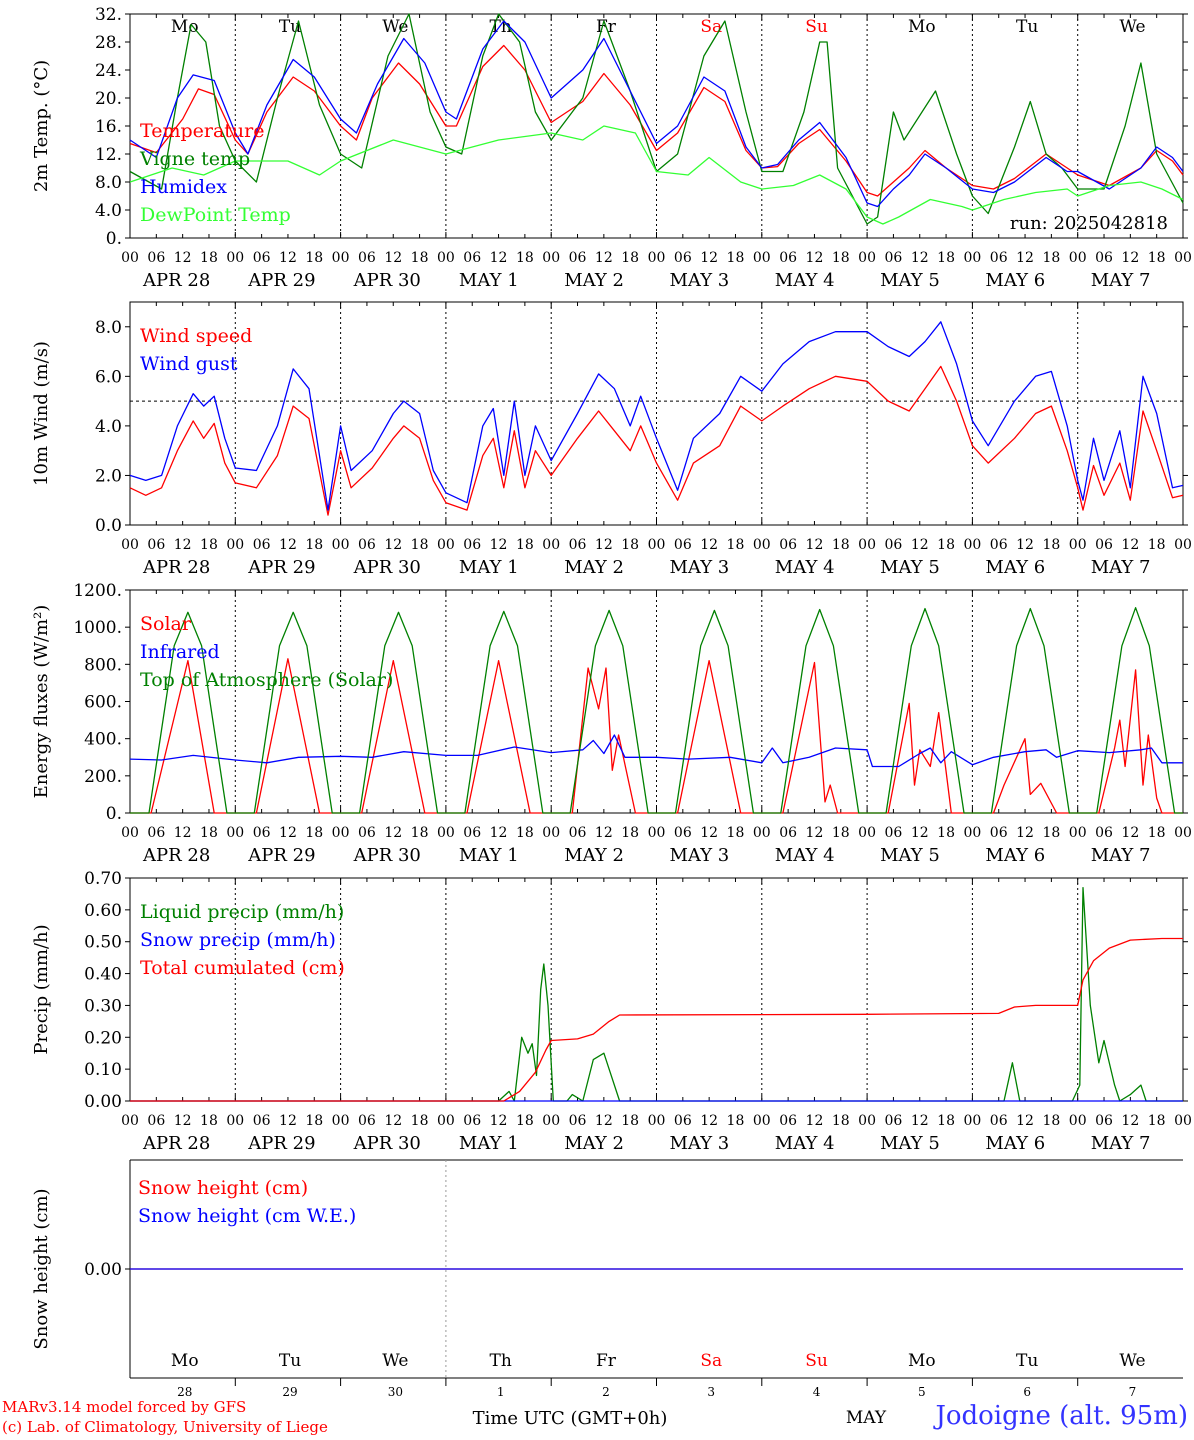  What do you see at coordinates (108, 71) in the screenshot?
I see `y-tick-label: 24.` at bounding box center [108, 71].